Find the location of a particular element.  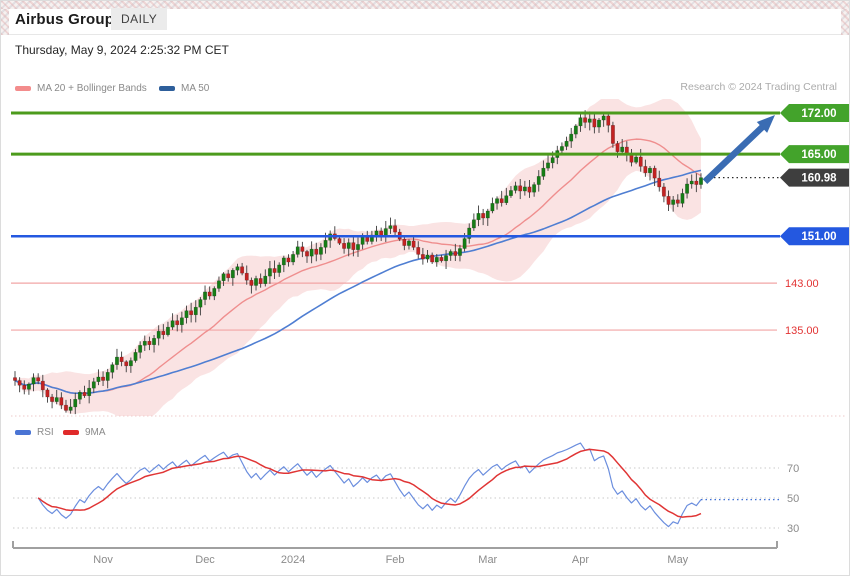

rsi-axis-label-30: 30 is located at coordinates (793, 529).